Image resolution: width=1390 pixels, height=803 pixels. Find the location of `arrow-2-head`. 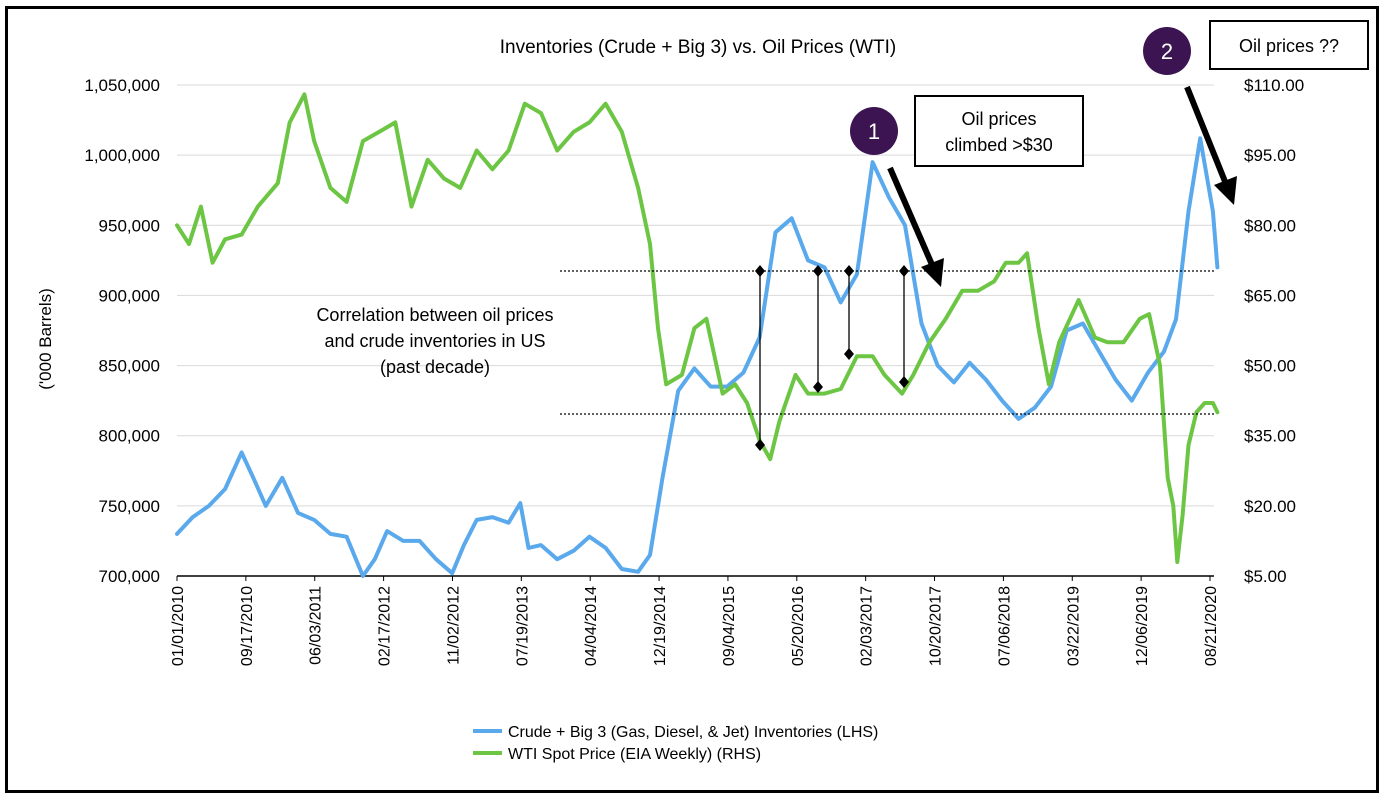

arrow-2-head is located at coordinates (1225, 190).